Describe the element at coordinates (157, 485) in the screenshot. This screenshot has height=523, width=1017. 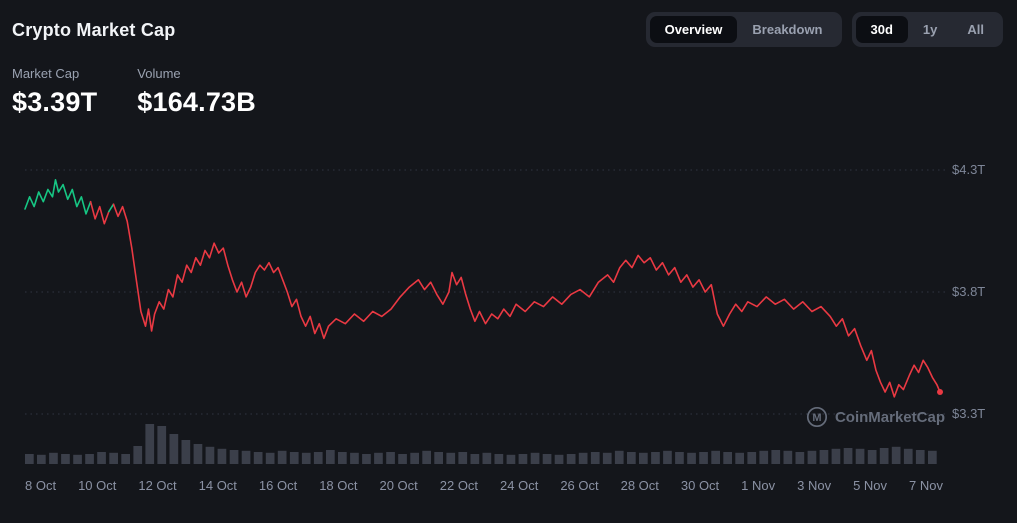
I see `x-axis-label: 12 Oct` at that location.